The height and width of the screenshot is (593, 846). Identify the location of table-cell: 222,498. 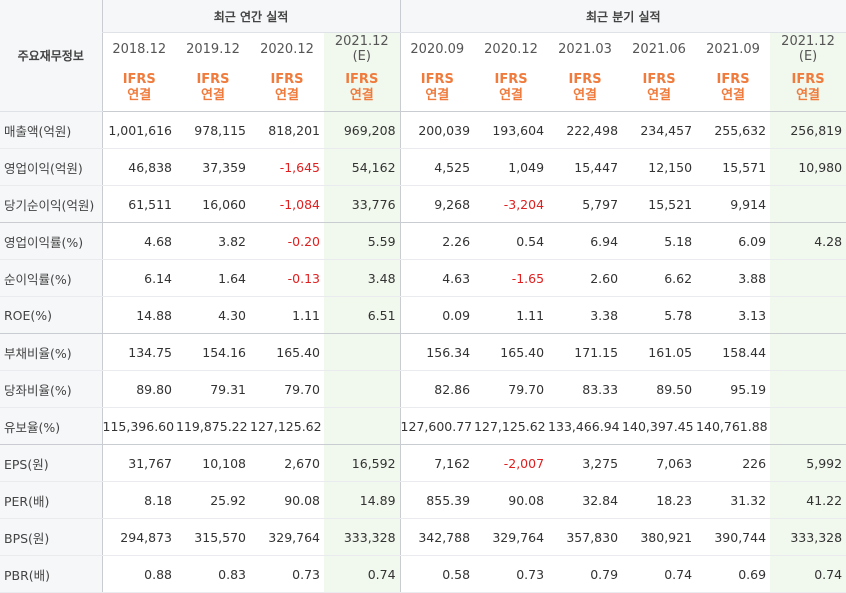
(585, 130).